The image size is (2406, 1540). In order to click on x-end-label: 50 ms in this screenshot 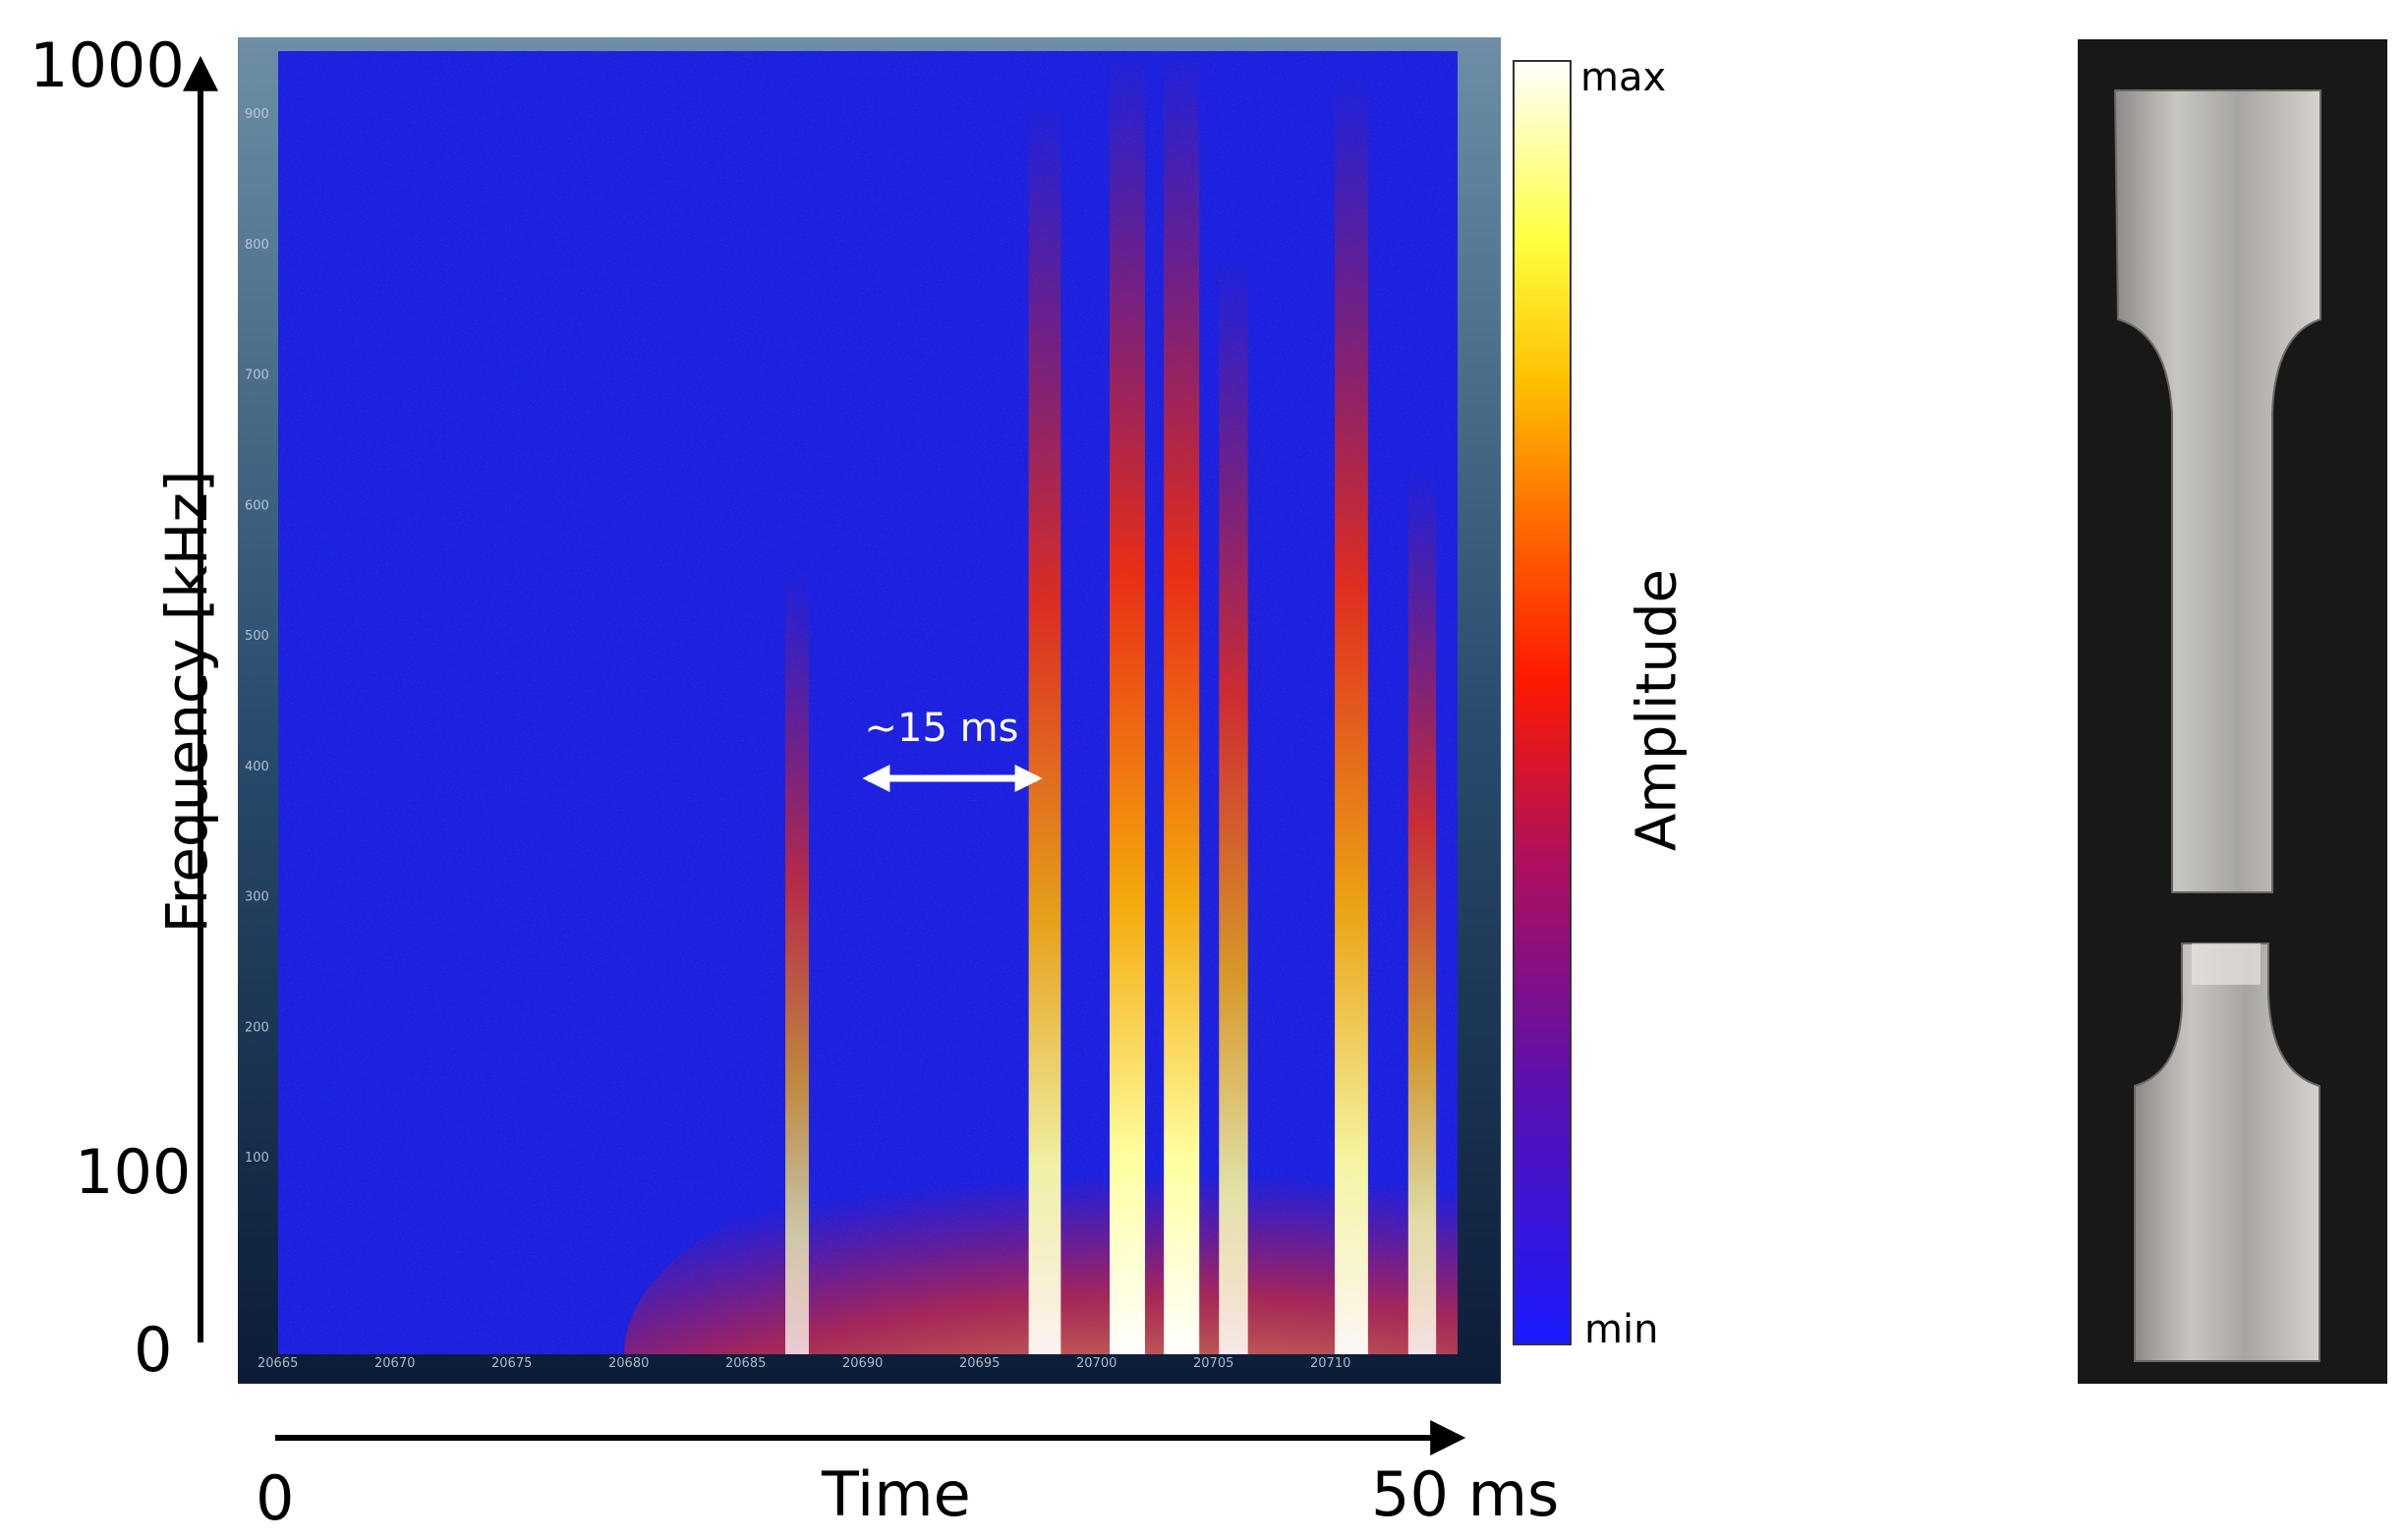, I will do `click(1465, 1494)`.